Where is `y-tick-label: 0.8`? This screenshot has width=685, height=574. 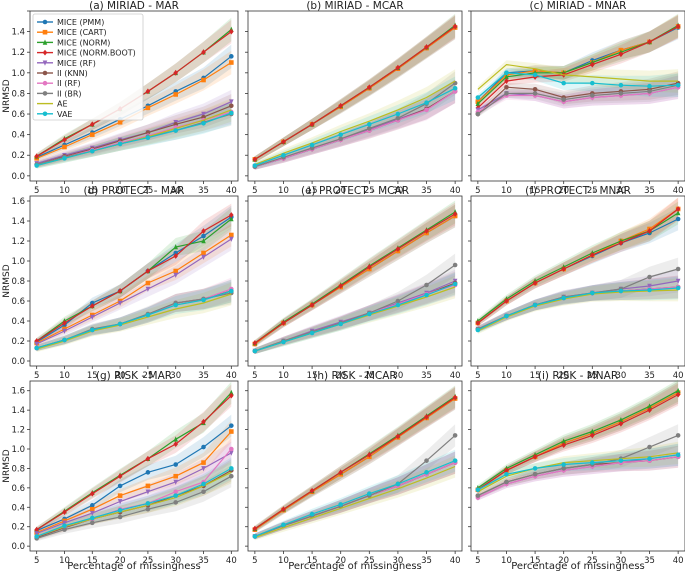
y-tick-label: 0.8 is located at coordinates (18, 282).